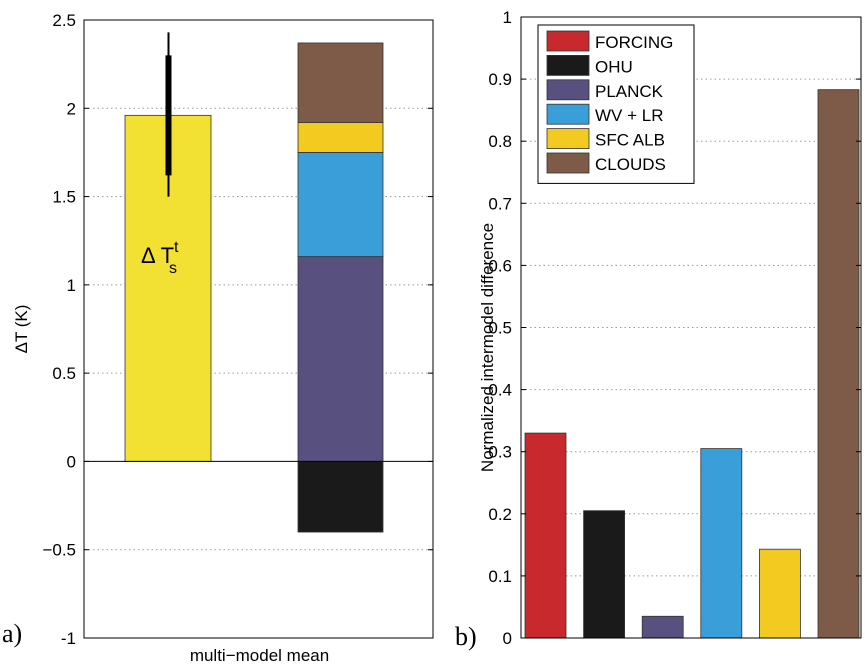 The height and width of the screenshot is (665, 865). What do you see at coordinates (568, 90) in the screenshot?
I see `legend-swatch-planck` at bounding box center [568, 90].